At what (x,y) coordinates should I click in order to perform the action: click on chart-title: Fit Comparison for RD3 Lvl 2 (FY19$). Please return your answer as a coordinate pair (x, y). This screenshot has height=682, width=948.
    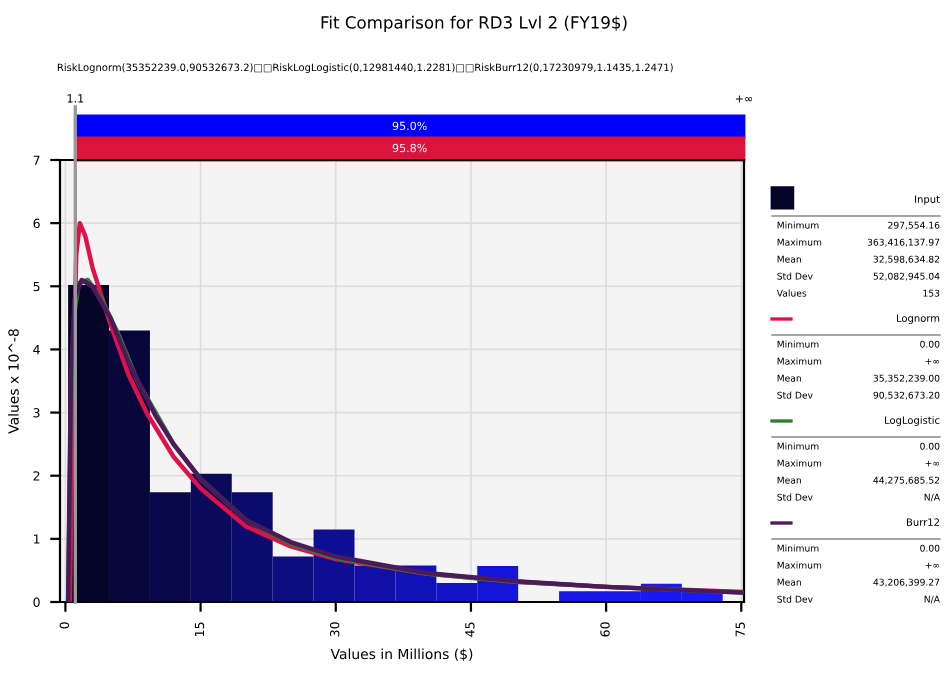
    Looking at the image, I should click on (474, 23).